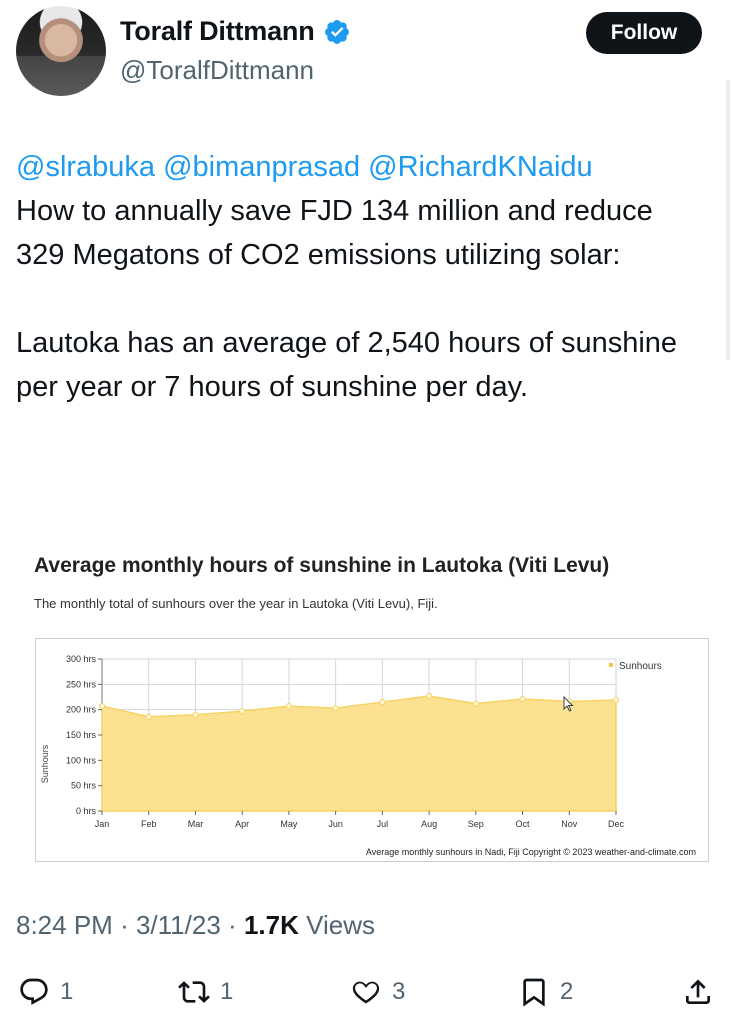 The image size is (732, 1024). I want to click on x-tick-label: Aug, so click(429, 824).